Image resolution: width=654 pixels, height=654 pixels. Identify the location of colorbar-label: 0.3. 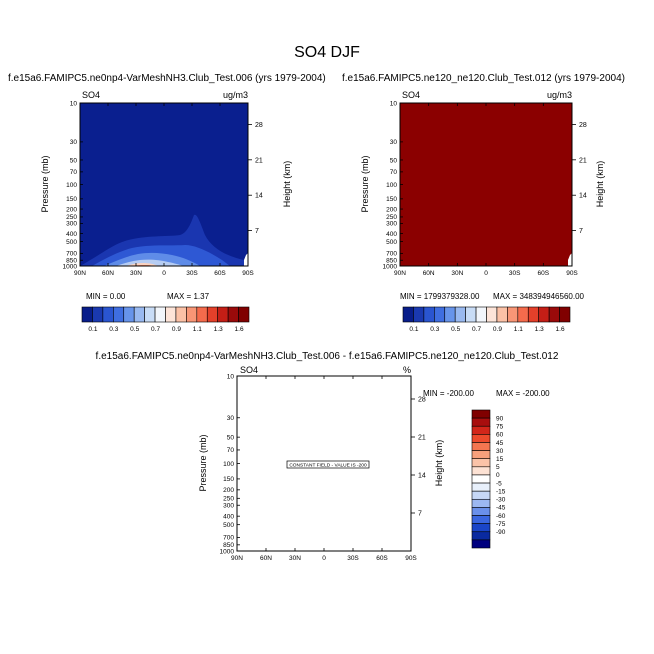
(434, 329).